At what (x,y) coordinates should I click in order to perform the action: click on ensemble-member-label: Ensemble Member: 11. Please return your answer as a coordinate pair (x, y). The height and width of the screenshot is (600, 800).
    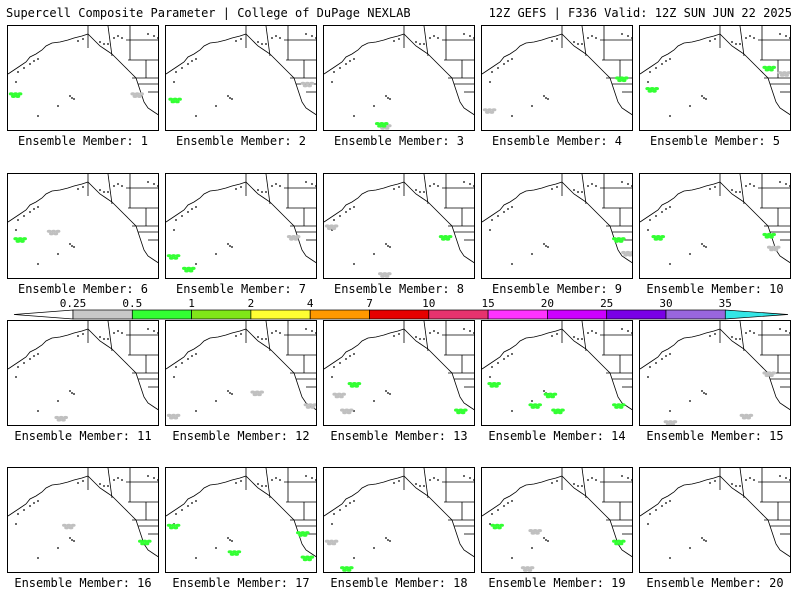
    Looking at the image, I should click on (83, 436).